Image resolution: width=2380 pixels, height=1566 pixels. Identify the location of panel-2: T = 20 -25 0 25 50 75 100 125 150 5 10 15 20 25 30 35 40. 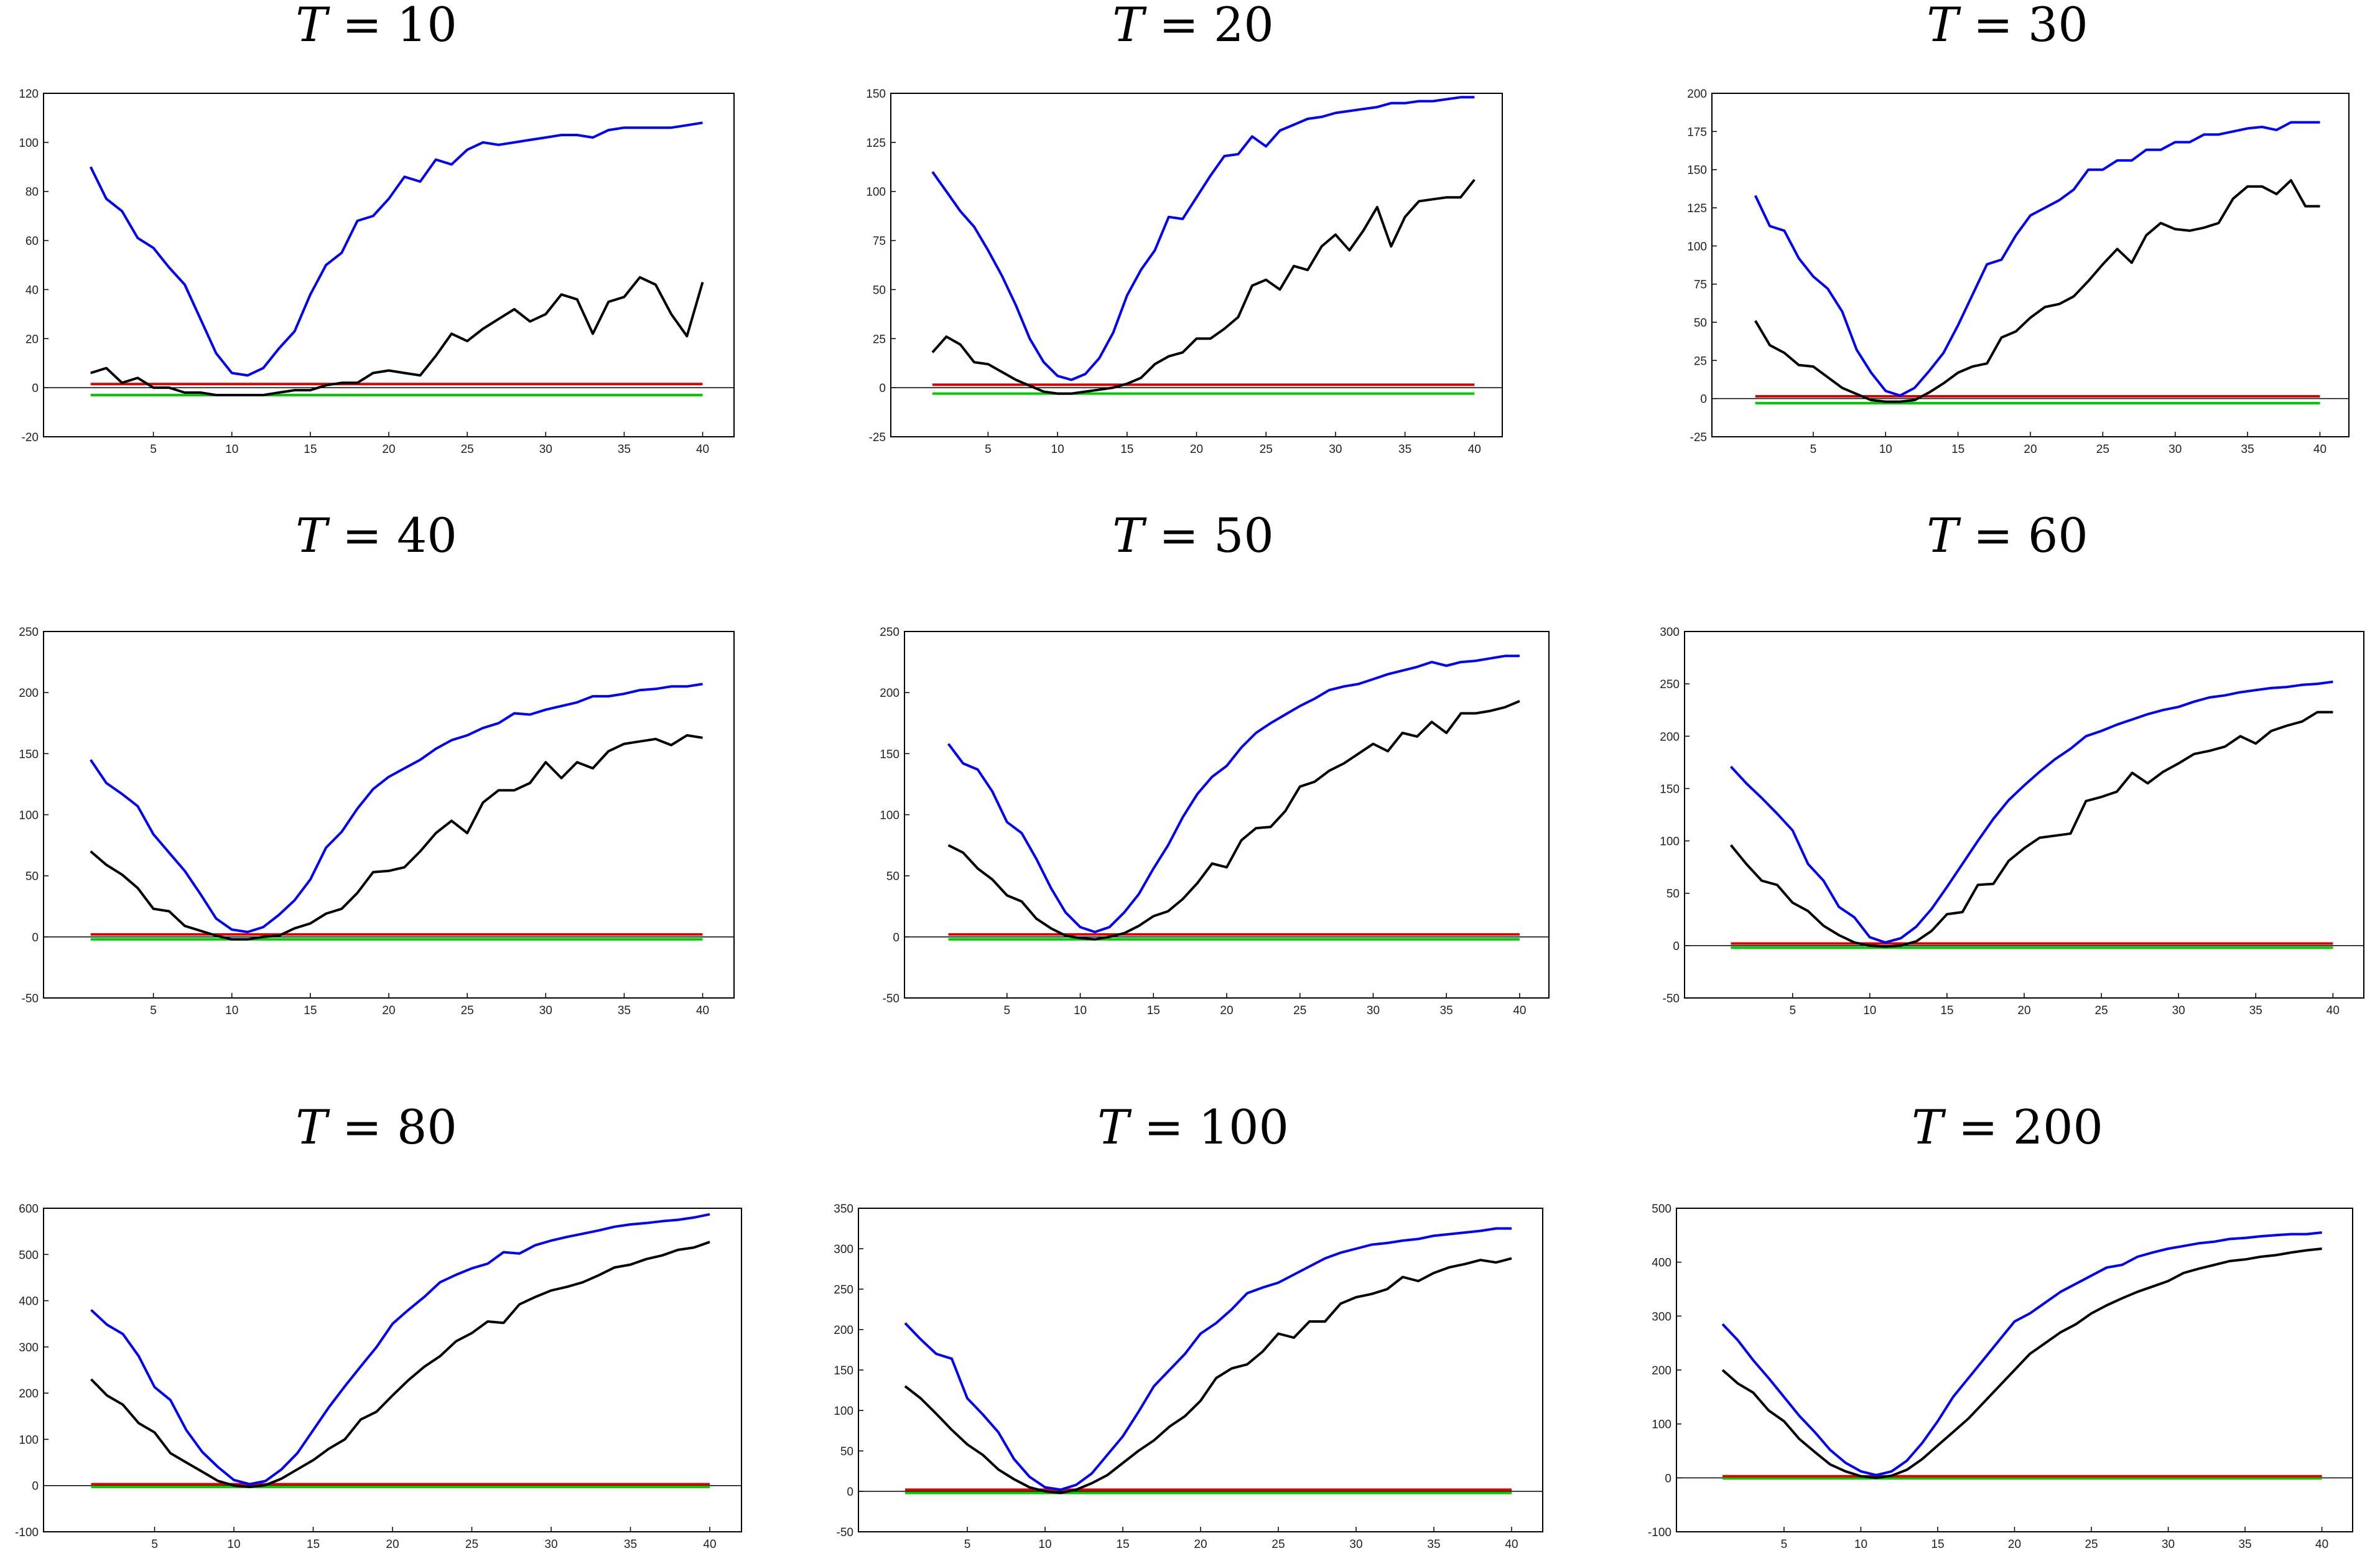
(1184, 228).